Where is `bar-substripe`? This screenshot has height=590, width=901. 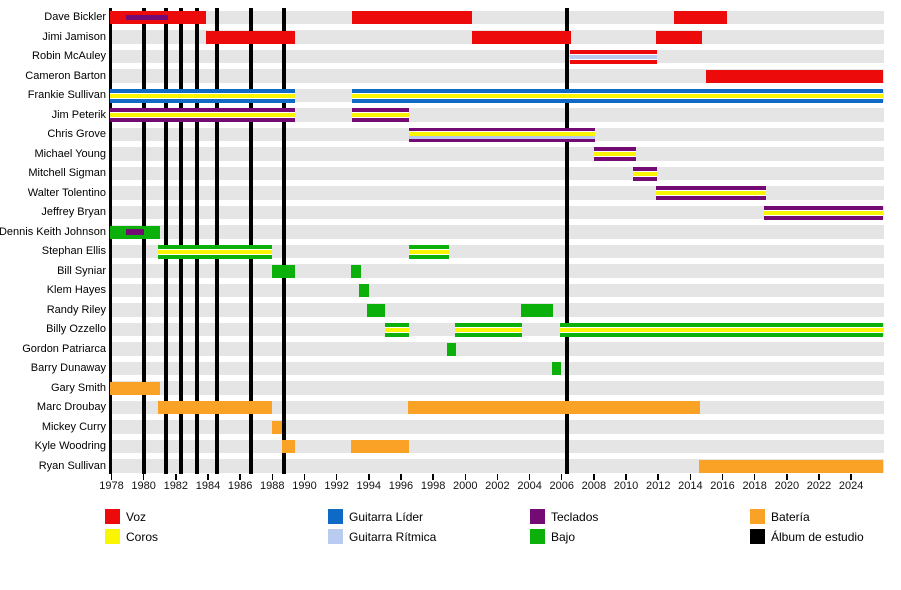 bar-substripe is located at coordinates (146, 17).